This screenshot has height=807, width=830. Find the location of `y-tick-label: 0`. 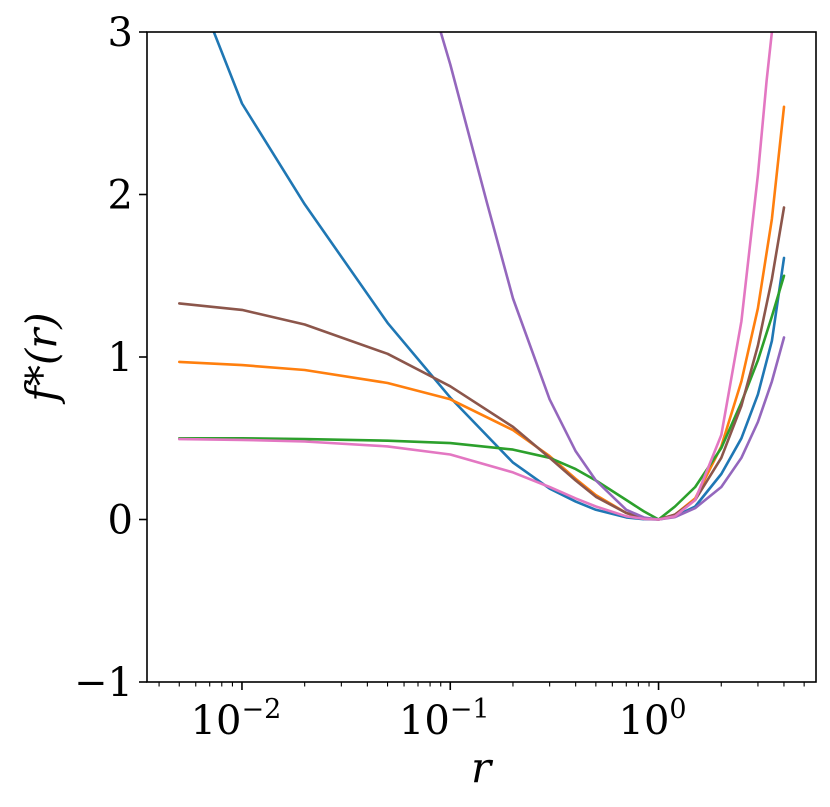

y-tick-label: 0 is located at coordinates (120, 521).